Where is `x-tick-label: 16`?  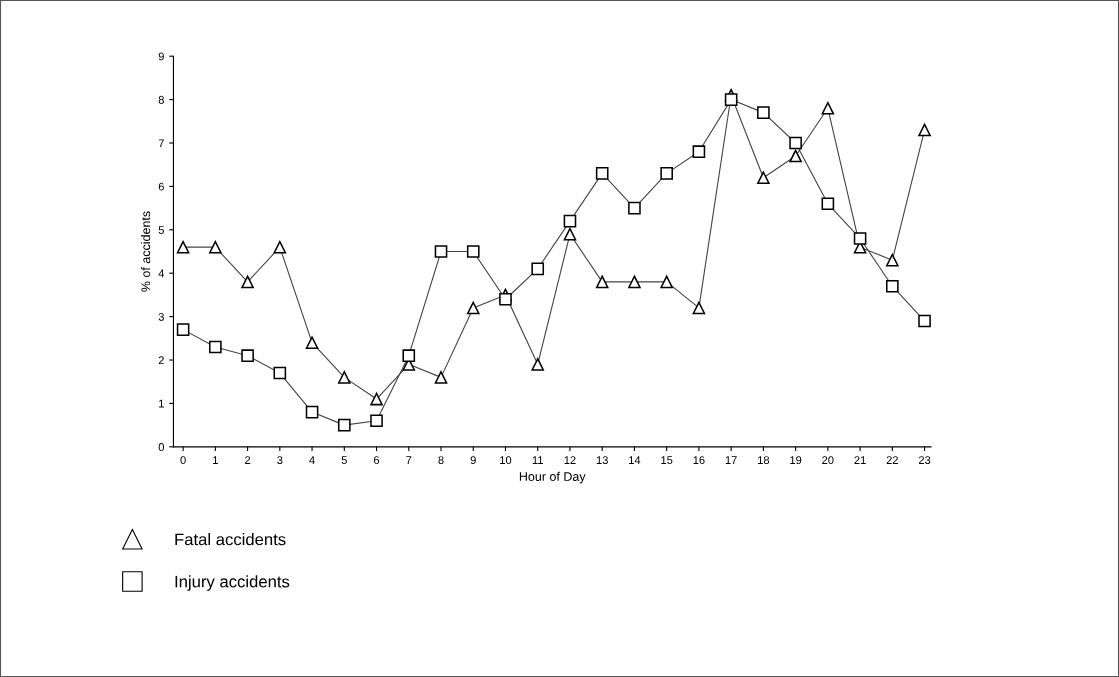 x-tick-label: 16 is located at coordinates (699, 460).